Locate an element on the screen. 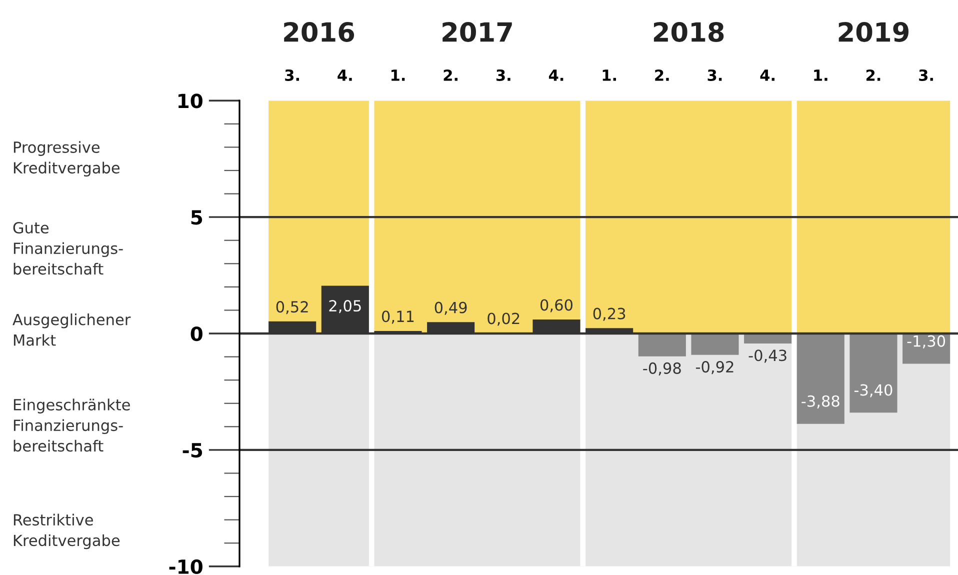  data-label: -1,30 is located at coordinates (926, 341).